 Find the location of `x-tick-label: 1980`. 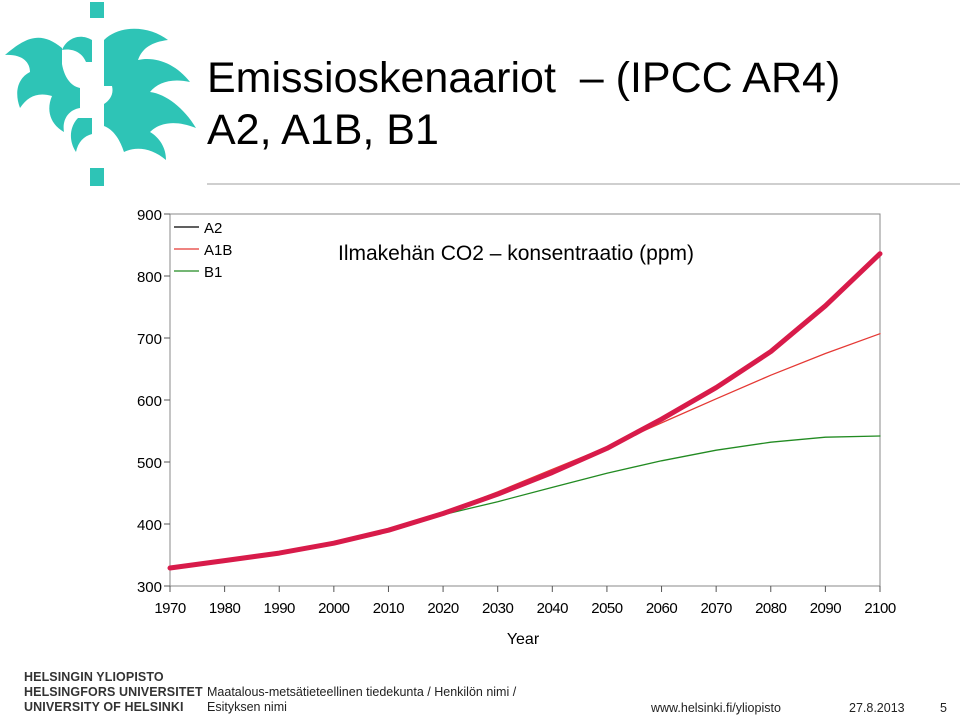

x-tick-label: 1980 is located at coordinates (225, 608).